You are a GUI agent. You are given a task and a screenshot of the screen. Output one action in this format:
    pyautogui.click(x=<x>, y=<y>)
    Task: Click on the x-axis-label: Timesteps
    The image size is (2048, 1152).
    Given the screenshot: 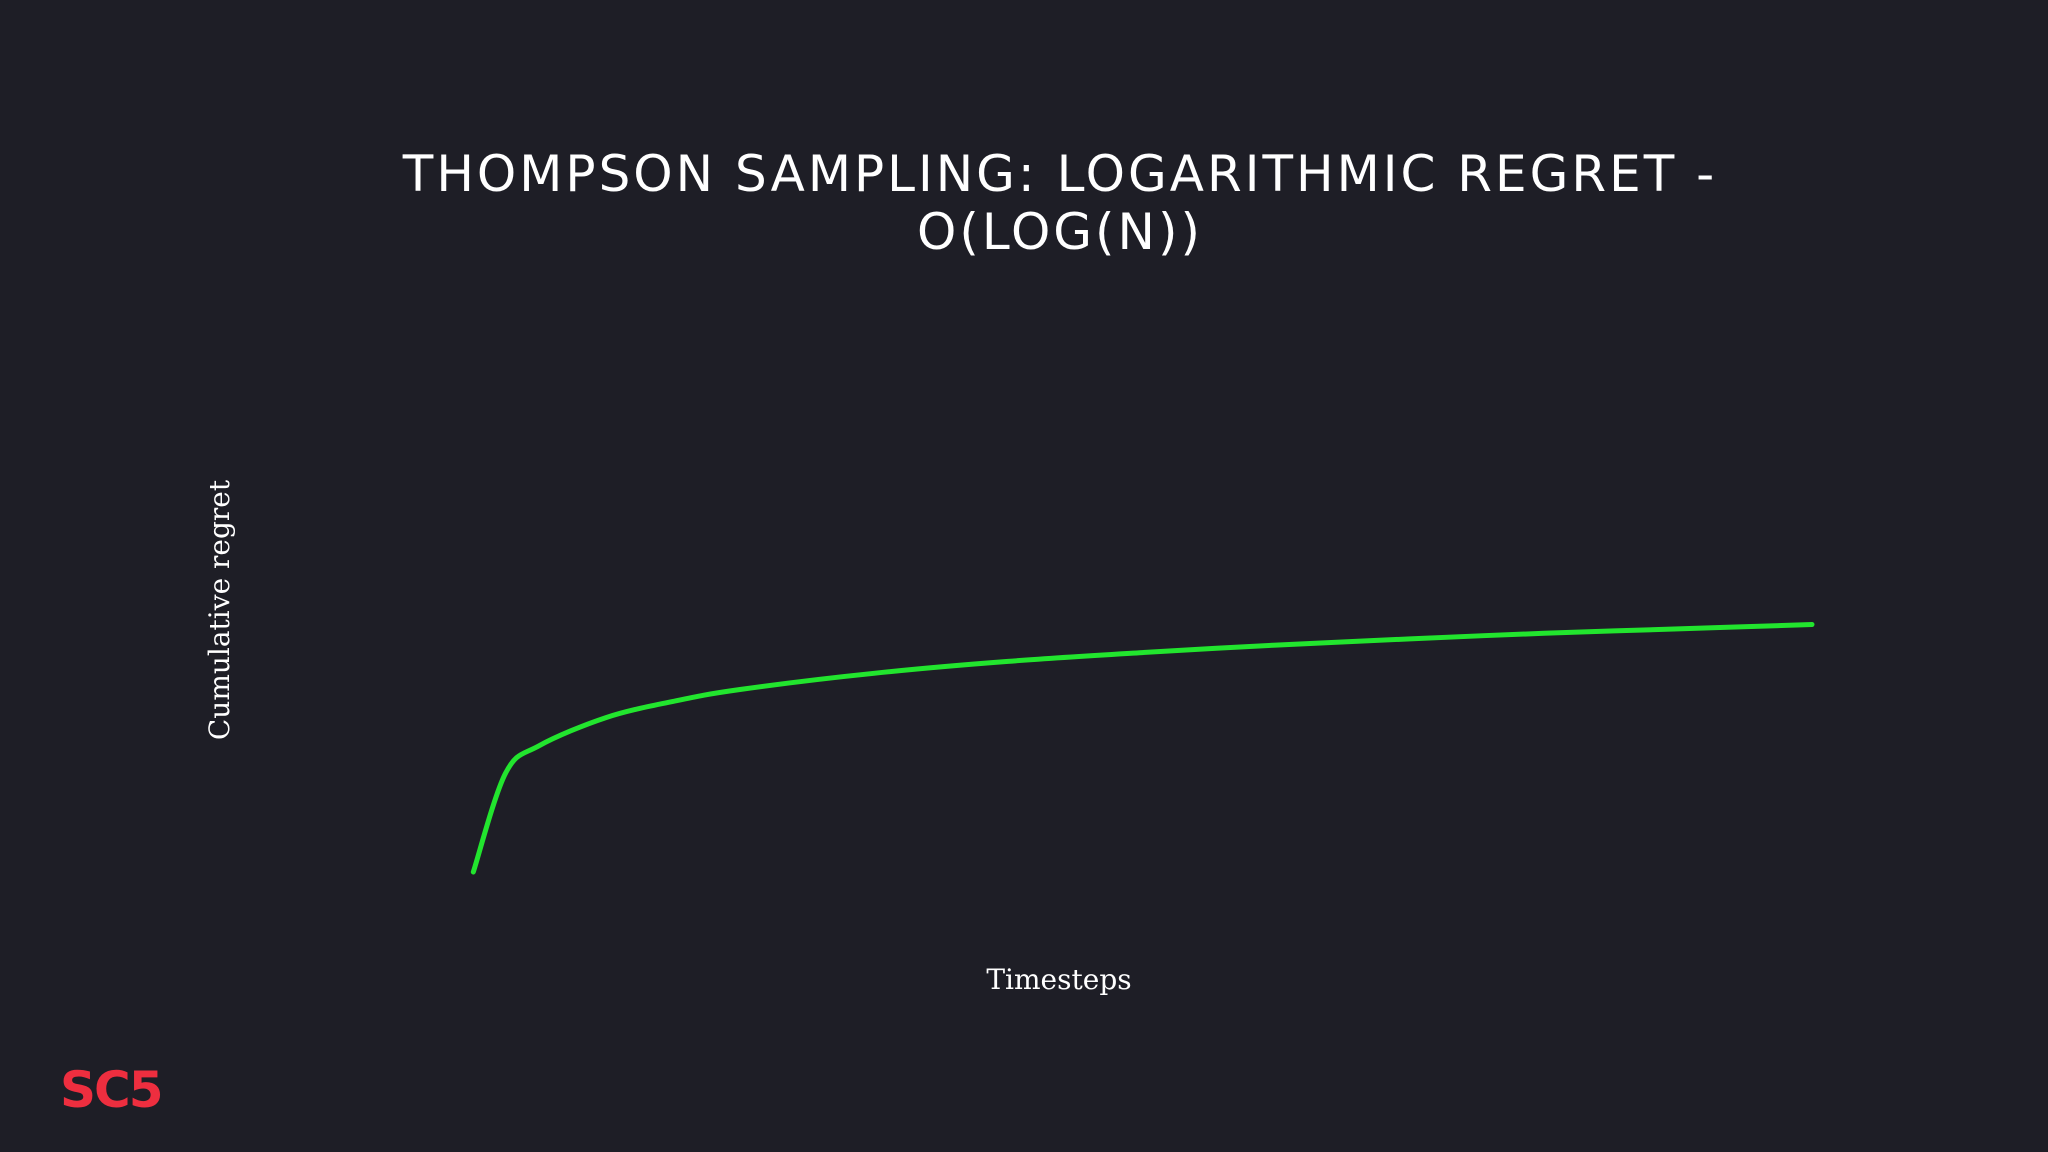 What is the action you would take?
    pyautogui.click(x=1058, y=979)
    